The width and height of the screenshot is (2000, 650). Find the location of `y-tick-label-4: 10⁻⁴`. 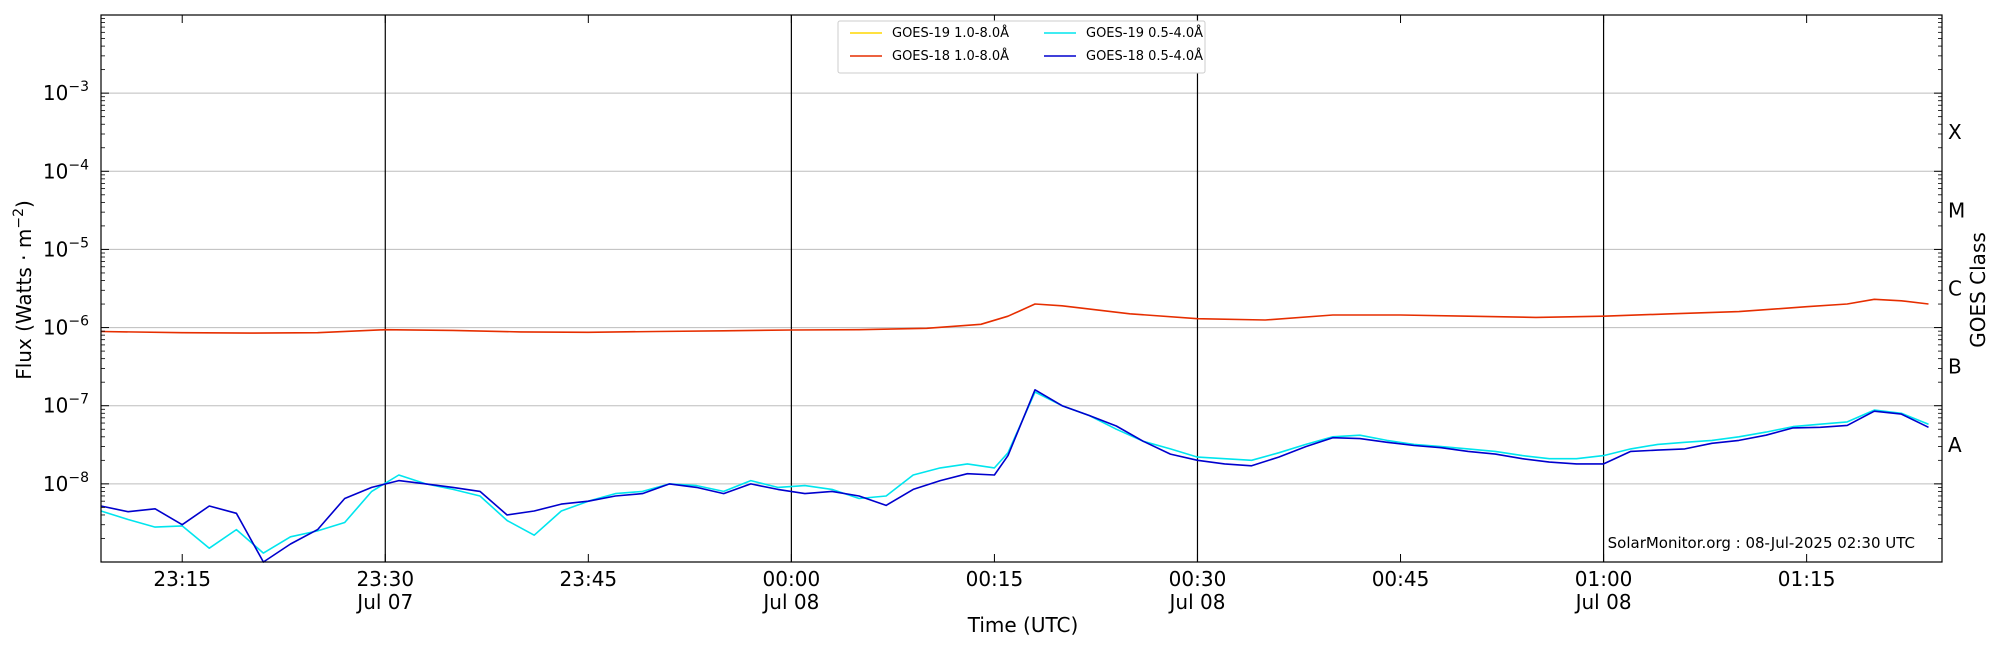

y-tick-label-4: 10⁻⁴ is located at coordinates (66, 170).